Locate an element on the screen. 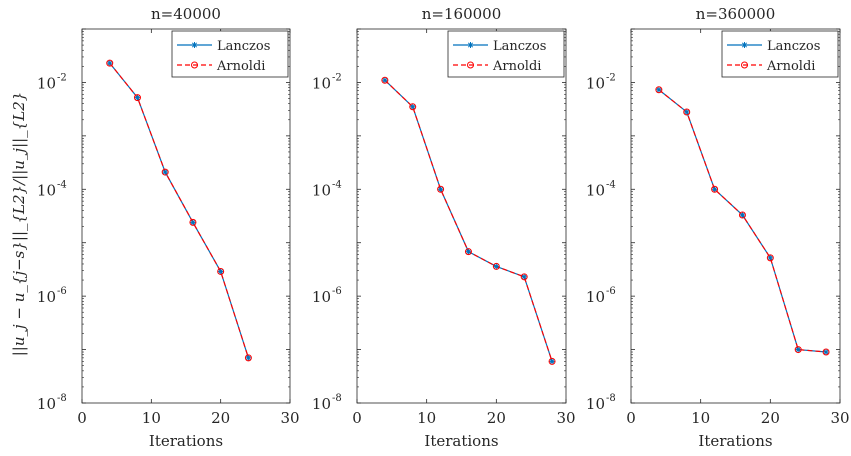 Image resolution: width=851 pixels, height=456 pixels. series-line-arnoldi is located at coordinates (179, 210).